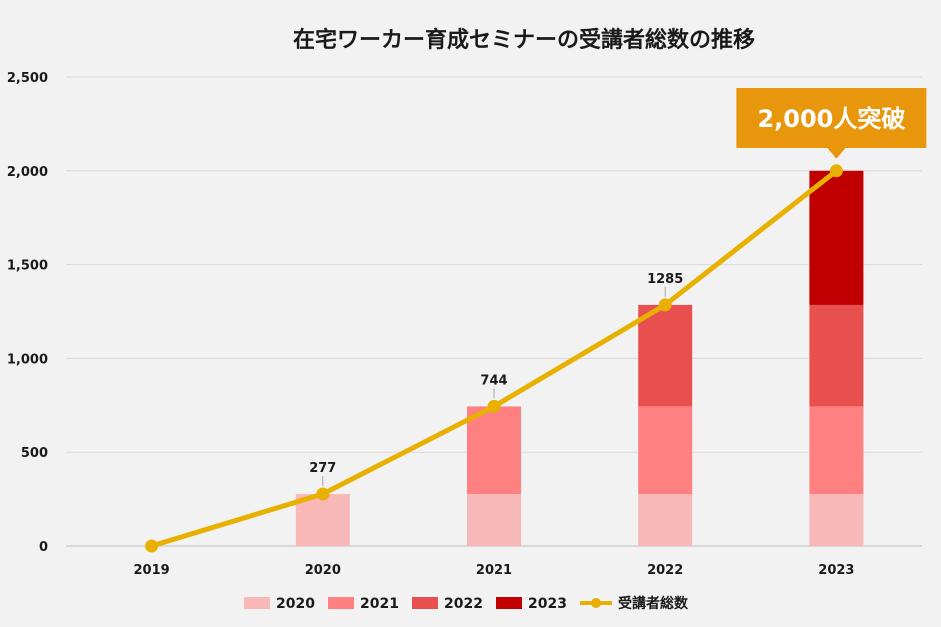  I want to click on callout-text: 2,000人突破, so click(831, 119).